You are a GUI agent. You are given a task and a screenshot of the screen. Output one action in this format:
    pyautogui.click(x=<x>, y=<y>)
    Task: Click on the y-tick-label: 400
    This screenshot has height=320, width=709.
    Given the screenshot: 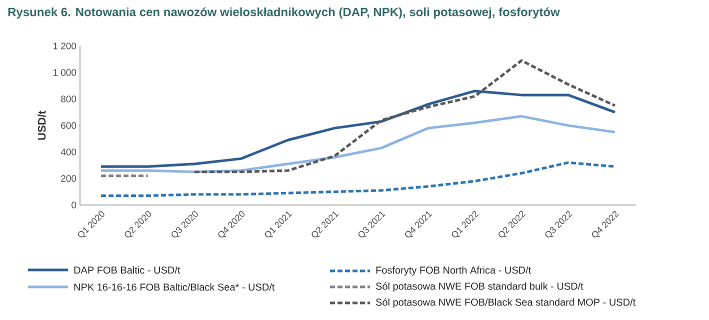 What is the action you would take?
    pyautogui.click(x=68, y=152)
    